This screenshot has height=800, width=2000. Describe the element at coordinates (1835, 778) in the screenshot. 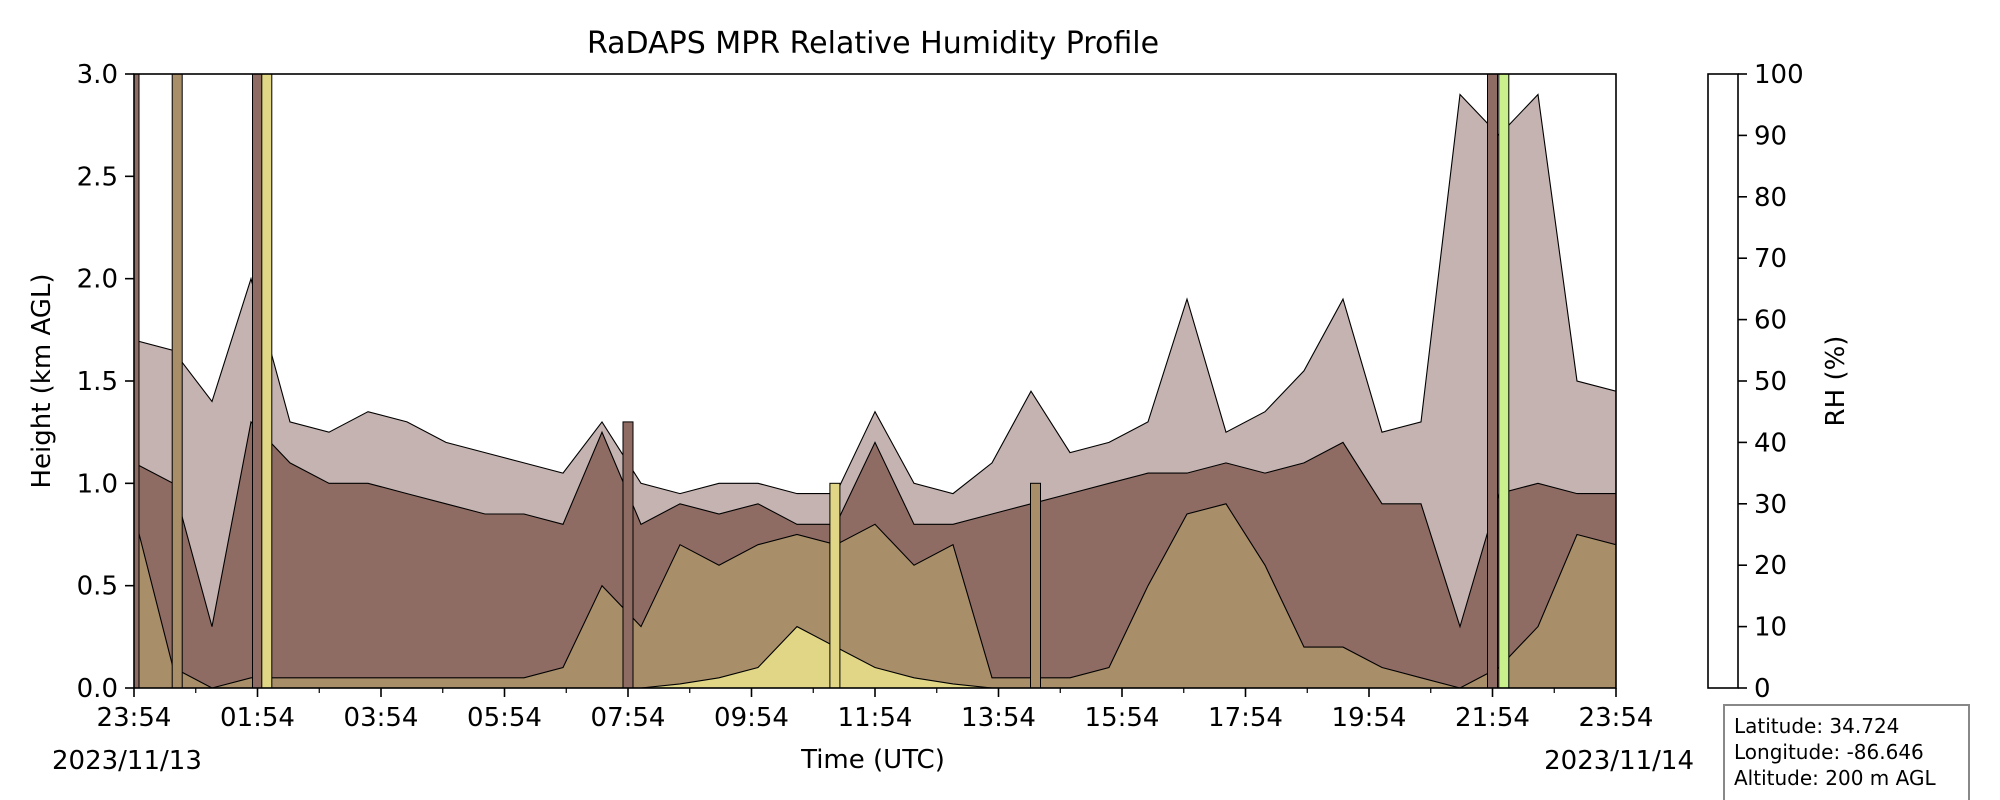

I see `info-altitude: Altitude: 200 m AGL` at that location.